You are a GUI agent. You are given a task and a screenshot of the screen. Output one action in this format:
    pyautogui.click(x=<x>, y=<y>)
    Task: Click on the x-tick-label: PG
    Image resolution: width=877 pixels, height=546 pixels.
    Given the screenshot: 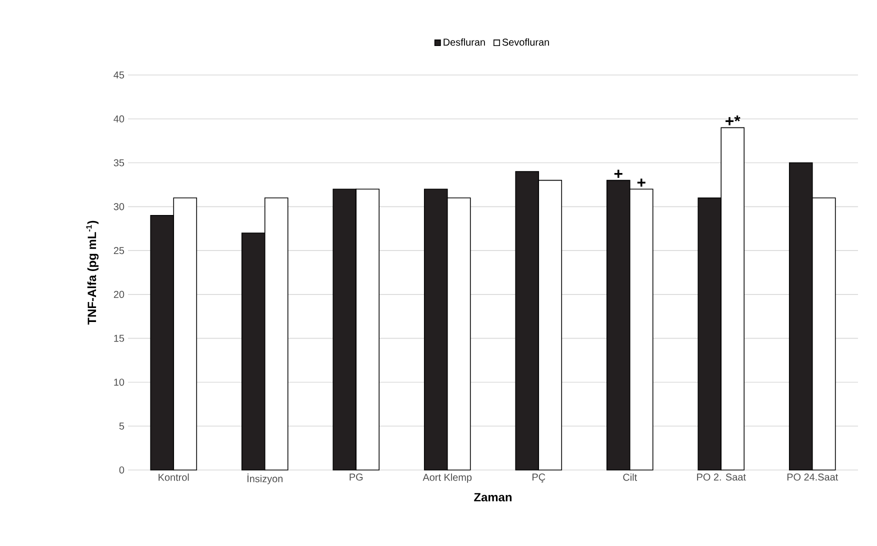 What is the action you would take?
    pyautogui.click(x=356, y=477)
    